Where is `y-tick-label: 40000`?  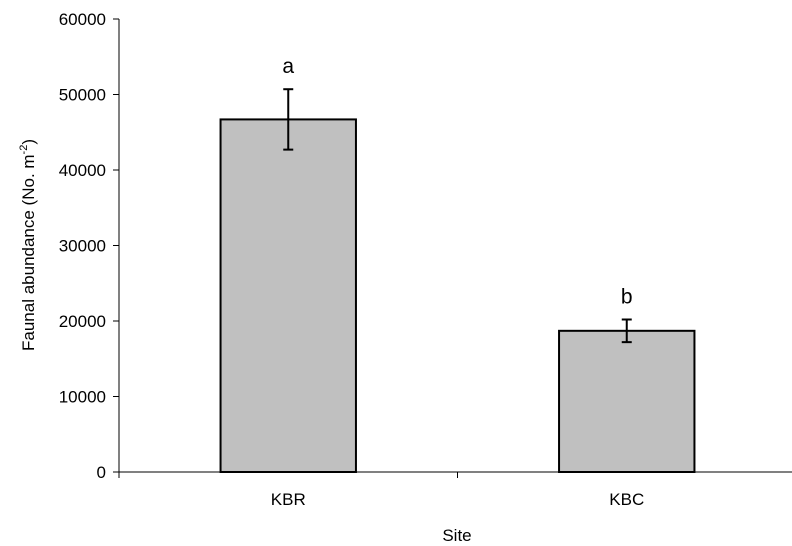
y-tick-label: 40000 is located at coordinates (82, 170).